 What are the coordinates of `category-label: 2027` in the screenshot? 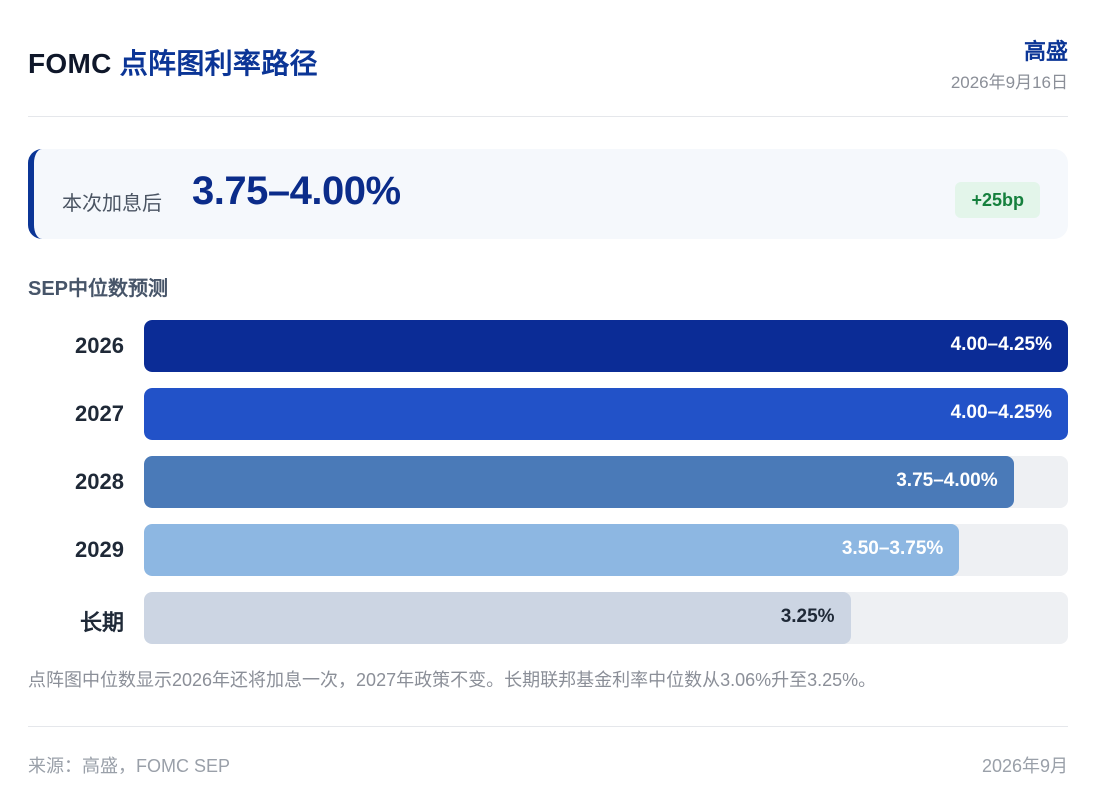 It's located at (99, 413).